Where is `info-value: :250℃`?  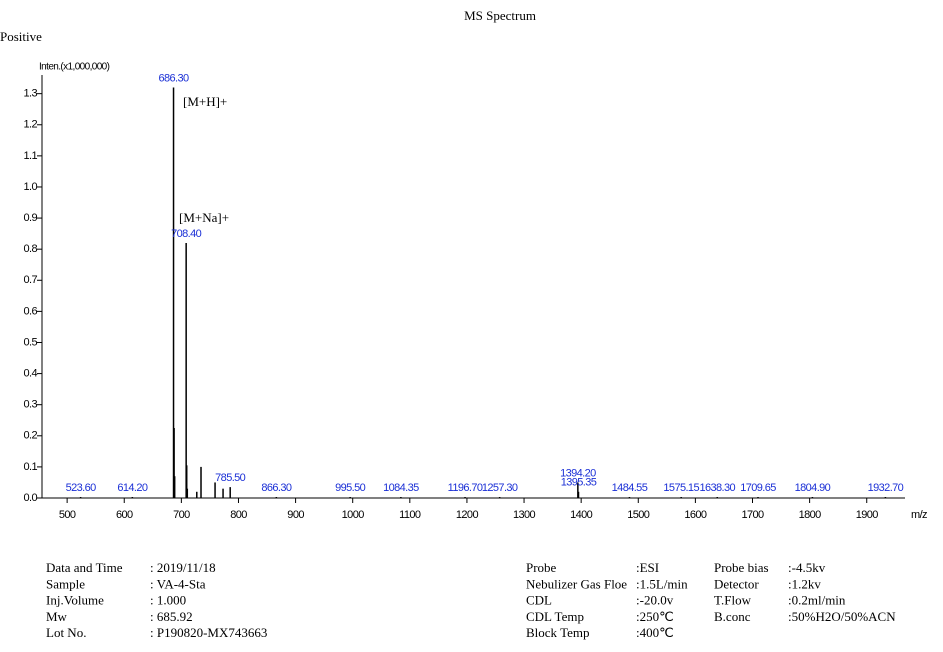
info-value: :250℃ is located at coordinates (655, 616).